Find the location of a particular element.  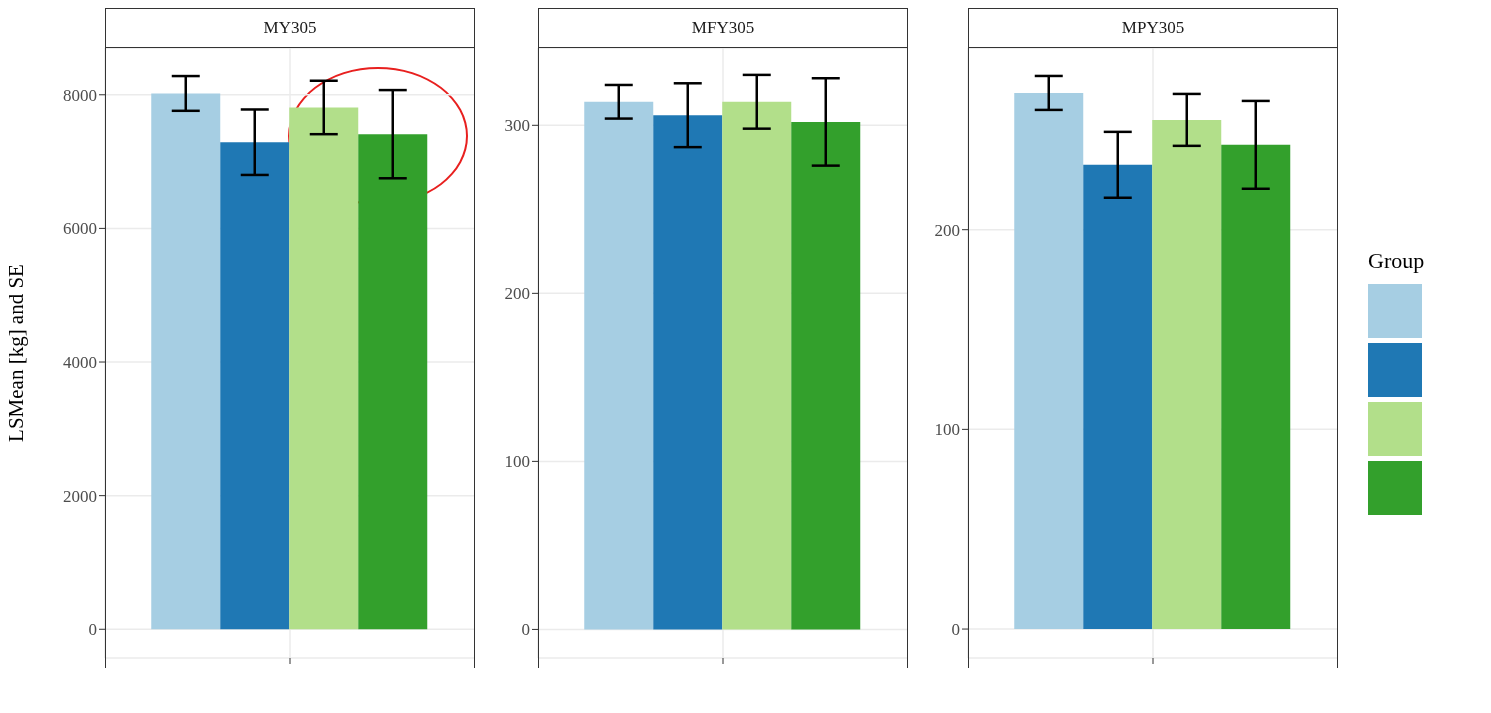

chart-title: MPY305 is located at coordinates (1153, 28).